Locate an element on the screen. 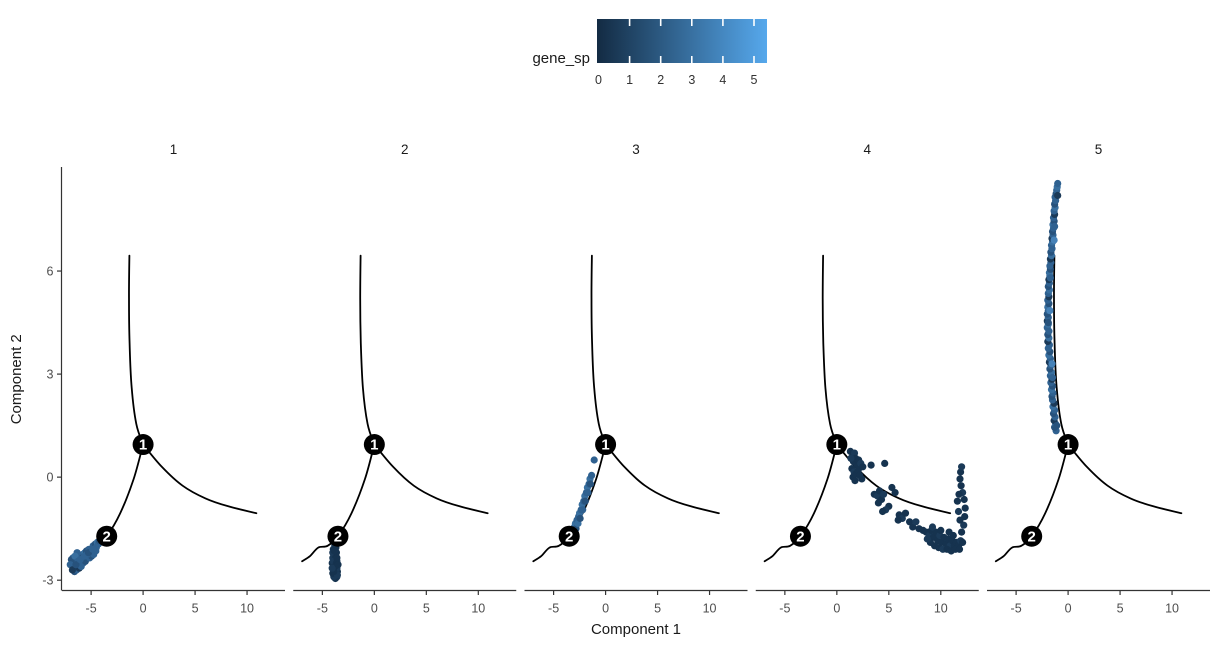 Image resolution: width=1220 pixels, height=655 pixels. legend-group: 0 1 2 3 4 5 gene_sp is located at coordinates (649, 53).